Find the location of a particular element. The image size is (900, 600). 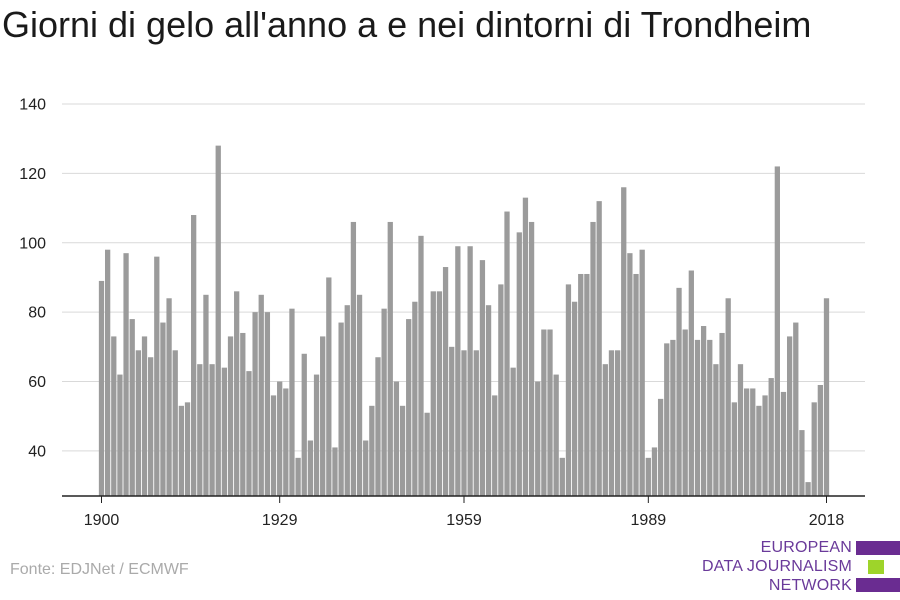

bar-2015 is located at coordinates (808, 489).